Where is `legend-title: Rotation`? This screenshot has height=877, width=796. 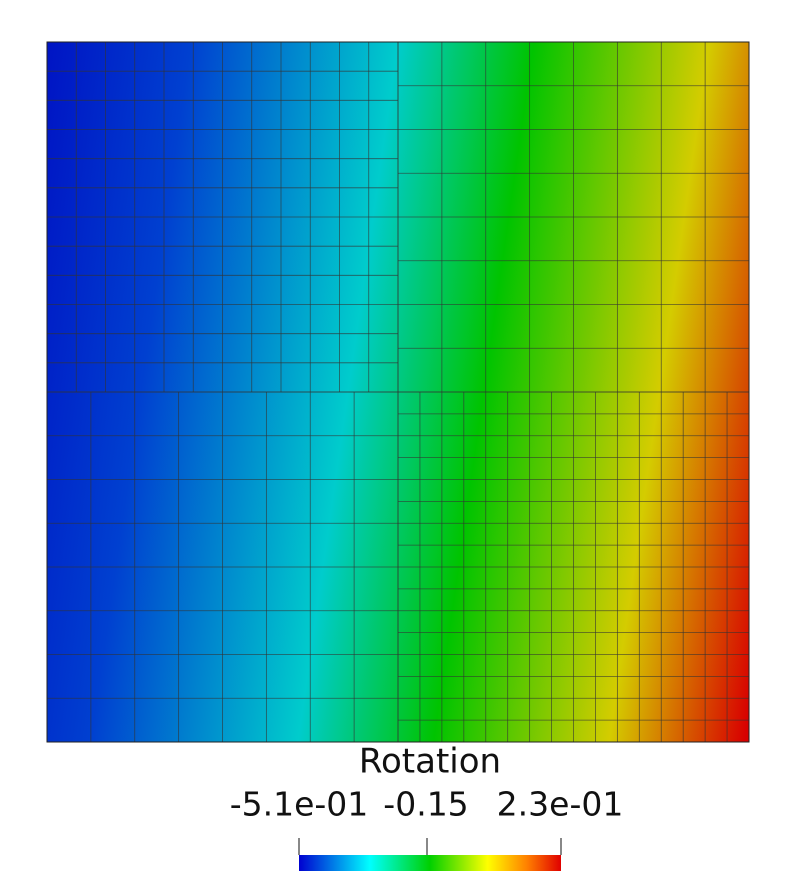
legend-title: Rotation is located at coordinates (430, 762).